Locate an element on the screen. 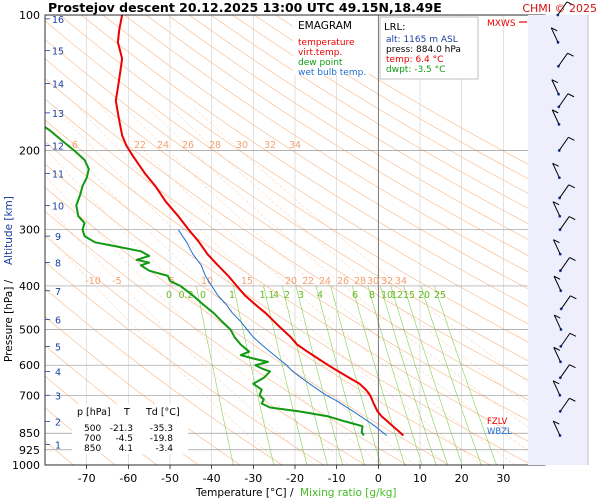 The width and height of the screenshot is (600, 500). levels-header-t: T is located at coordinates (126, 412).